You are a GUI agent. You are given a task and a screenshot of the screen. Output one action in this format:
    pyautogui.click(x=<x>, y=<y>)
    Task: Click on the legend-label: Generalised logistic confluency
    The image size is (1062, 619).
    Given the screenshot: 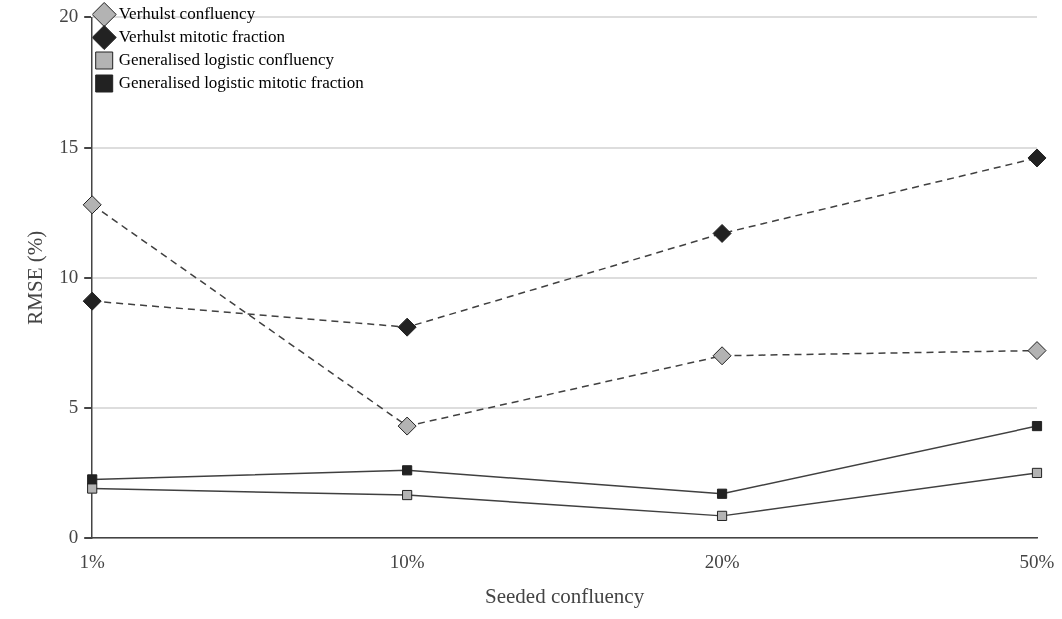 What is the action you would take?
    pyautogui.click(x=226, y=59)
    